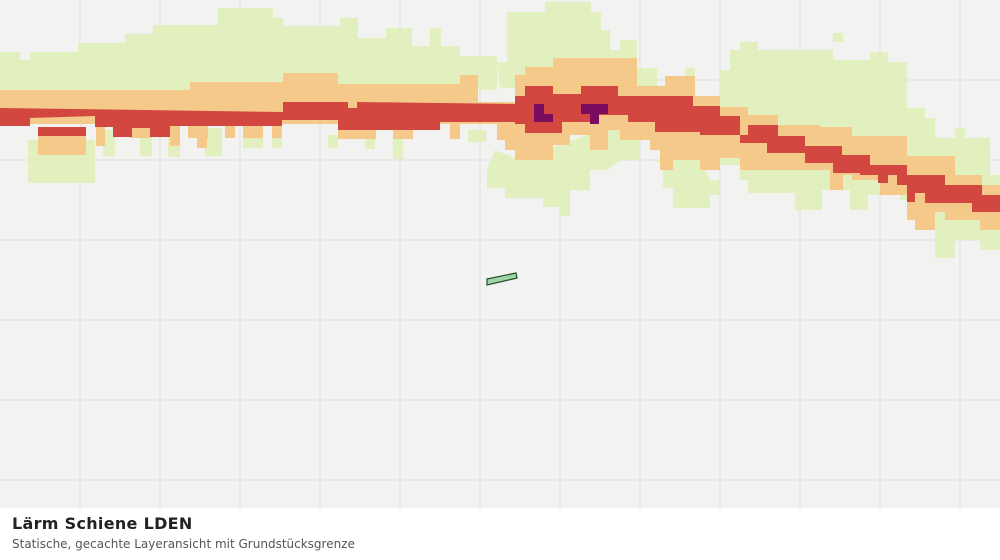 The height and width of the screenshot is (560, 1000). I want to click on parcel-boundary, so click(502, 279).